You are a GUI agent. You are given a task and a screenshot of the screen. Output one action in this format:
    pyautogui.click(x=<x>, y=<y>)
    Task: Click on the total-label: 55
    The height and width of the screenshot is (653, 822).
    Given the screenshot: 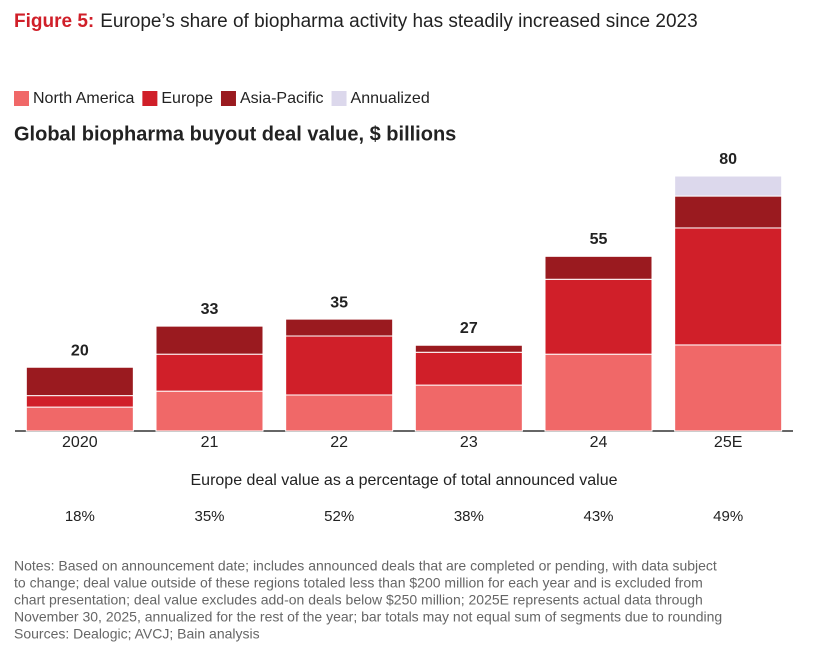 What is the action you would take?
    pyautogui.click(x=599, y=239)
    